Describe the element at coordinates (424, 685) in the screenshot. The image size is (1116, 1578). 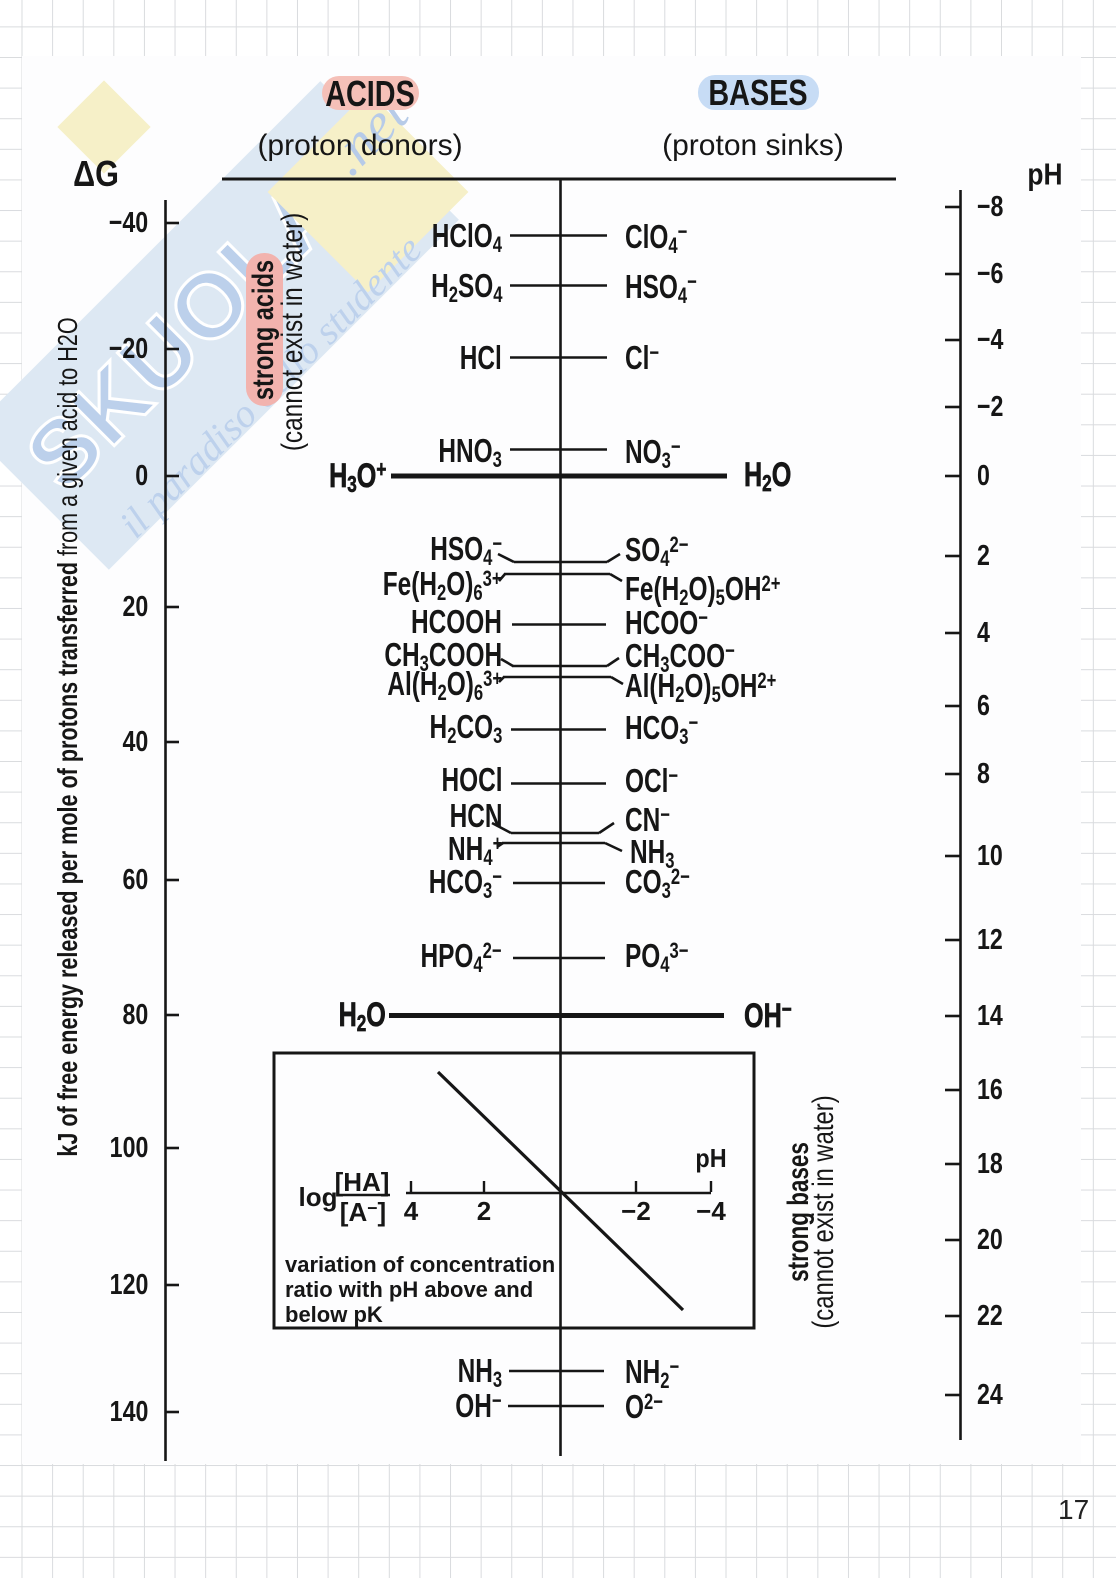
I see `acid-label: Al(H2O)63+` at that location.